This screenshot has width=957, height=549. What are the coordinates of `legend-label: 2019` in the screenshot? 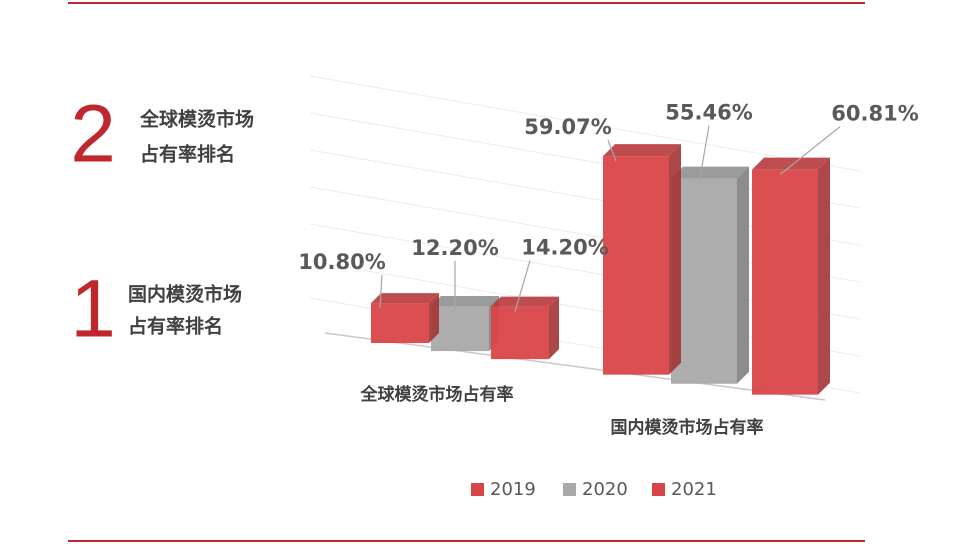 It's located at (513, 489).